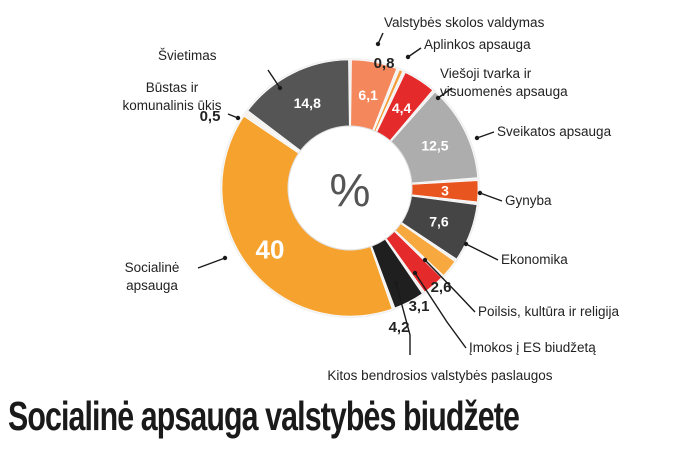 This screenshot has width=675, height=455. What do you see at coordinates (486, 73) in the screenshot?
I see `slice-category-label: Viešoji tvarka ir` at bounding box center [486, 73].